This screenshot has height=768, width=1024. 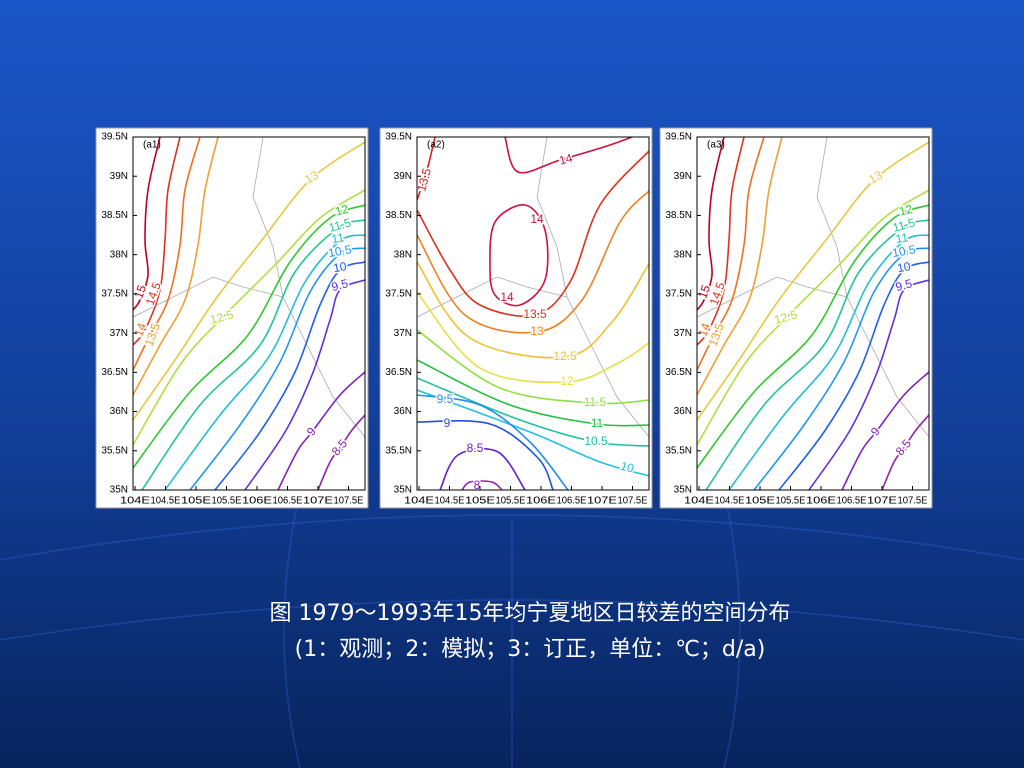 I want to click on y-tick-label: 39.5N, so click(x=114, y=137).